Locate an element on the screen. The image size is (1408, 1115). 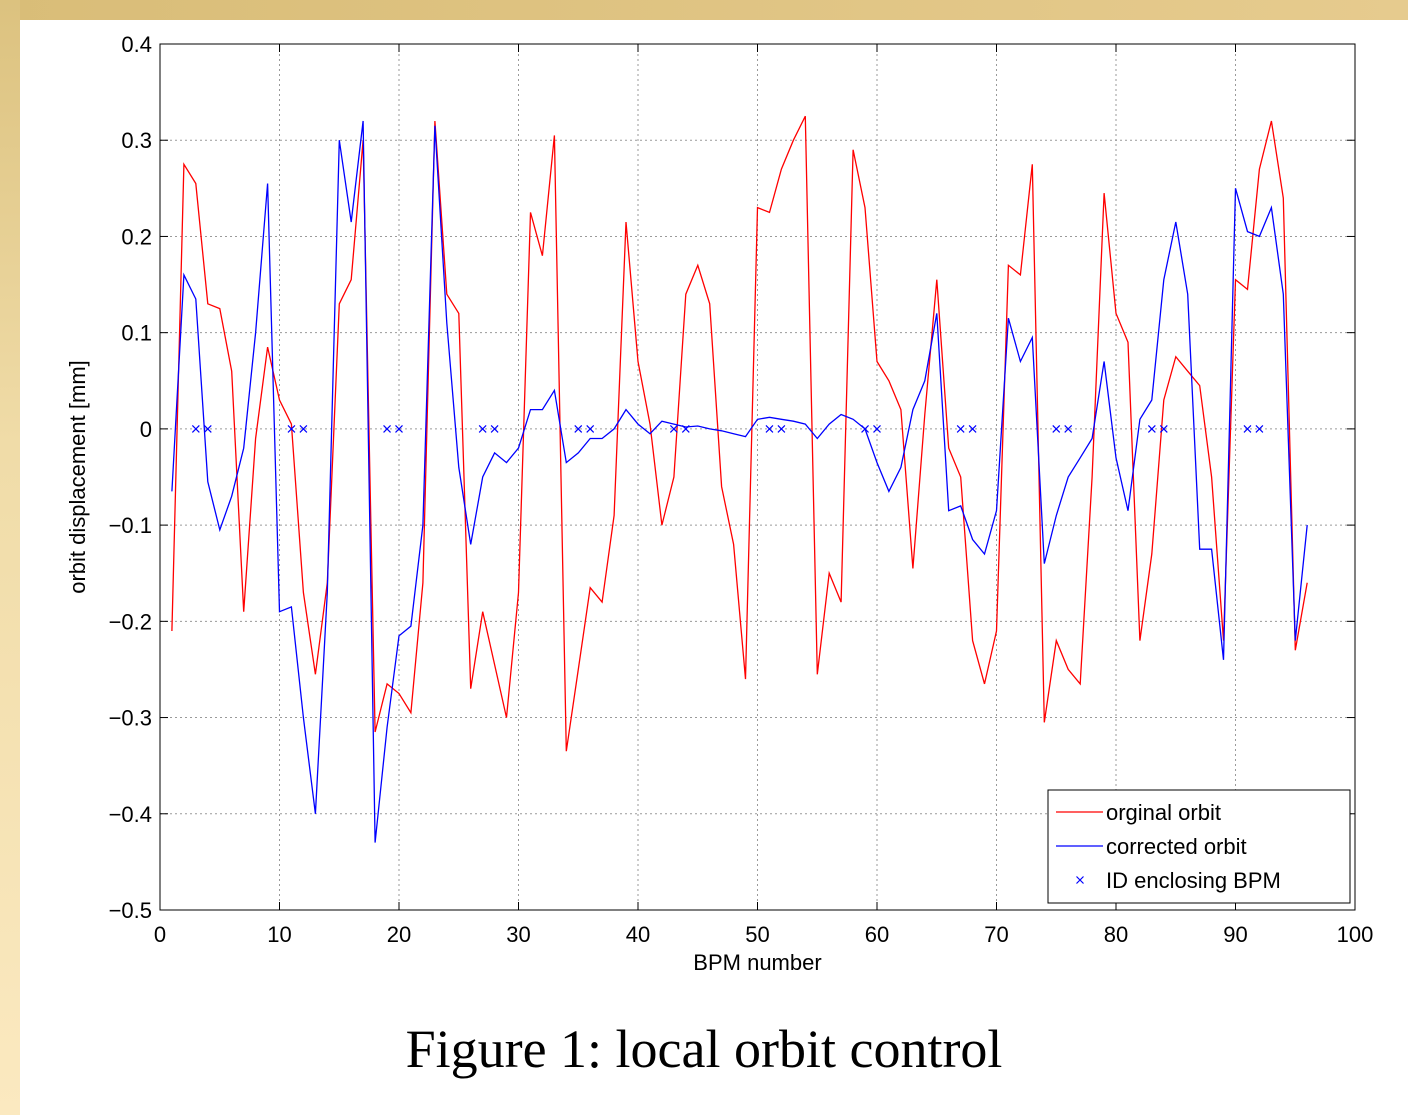
legend-swatch is located at coordinates (1080, 880).